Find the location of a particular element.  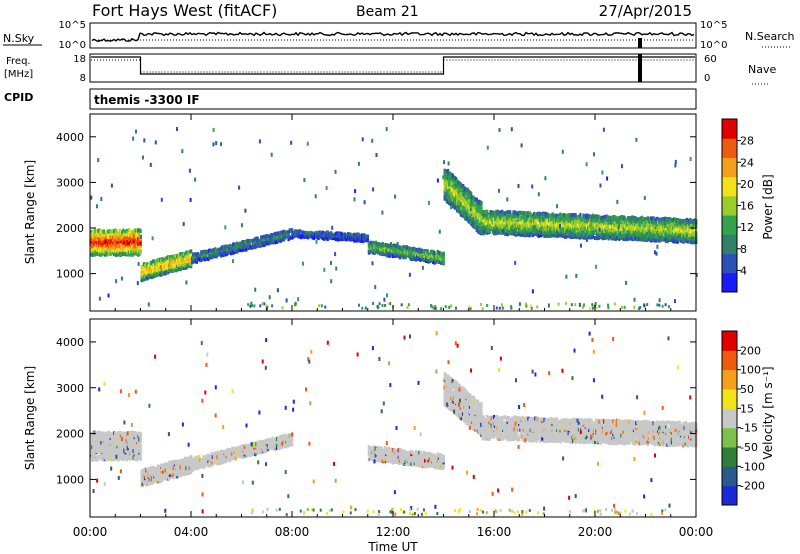

frequency-panel: Freq. [MHz] 18 8 60 0 Nave is located at coordinates (390, 69).